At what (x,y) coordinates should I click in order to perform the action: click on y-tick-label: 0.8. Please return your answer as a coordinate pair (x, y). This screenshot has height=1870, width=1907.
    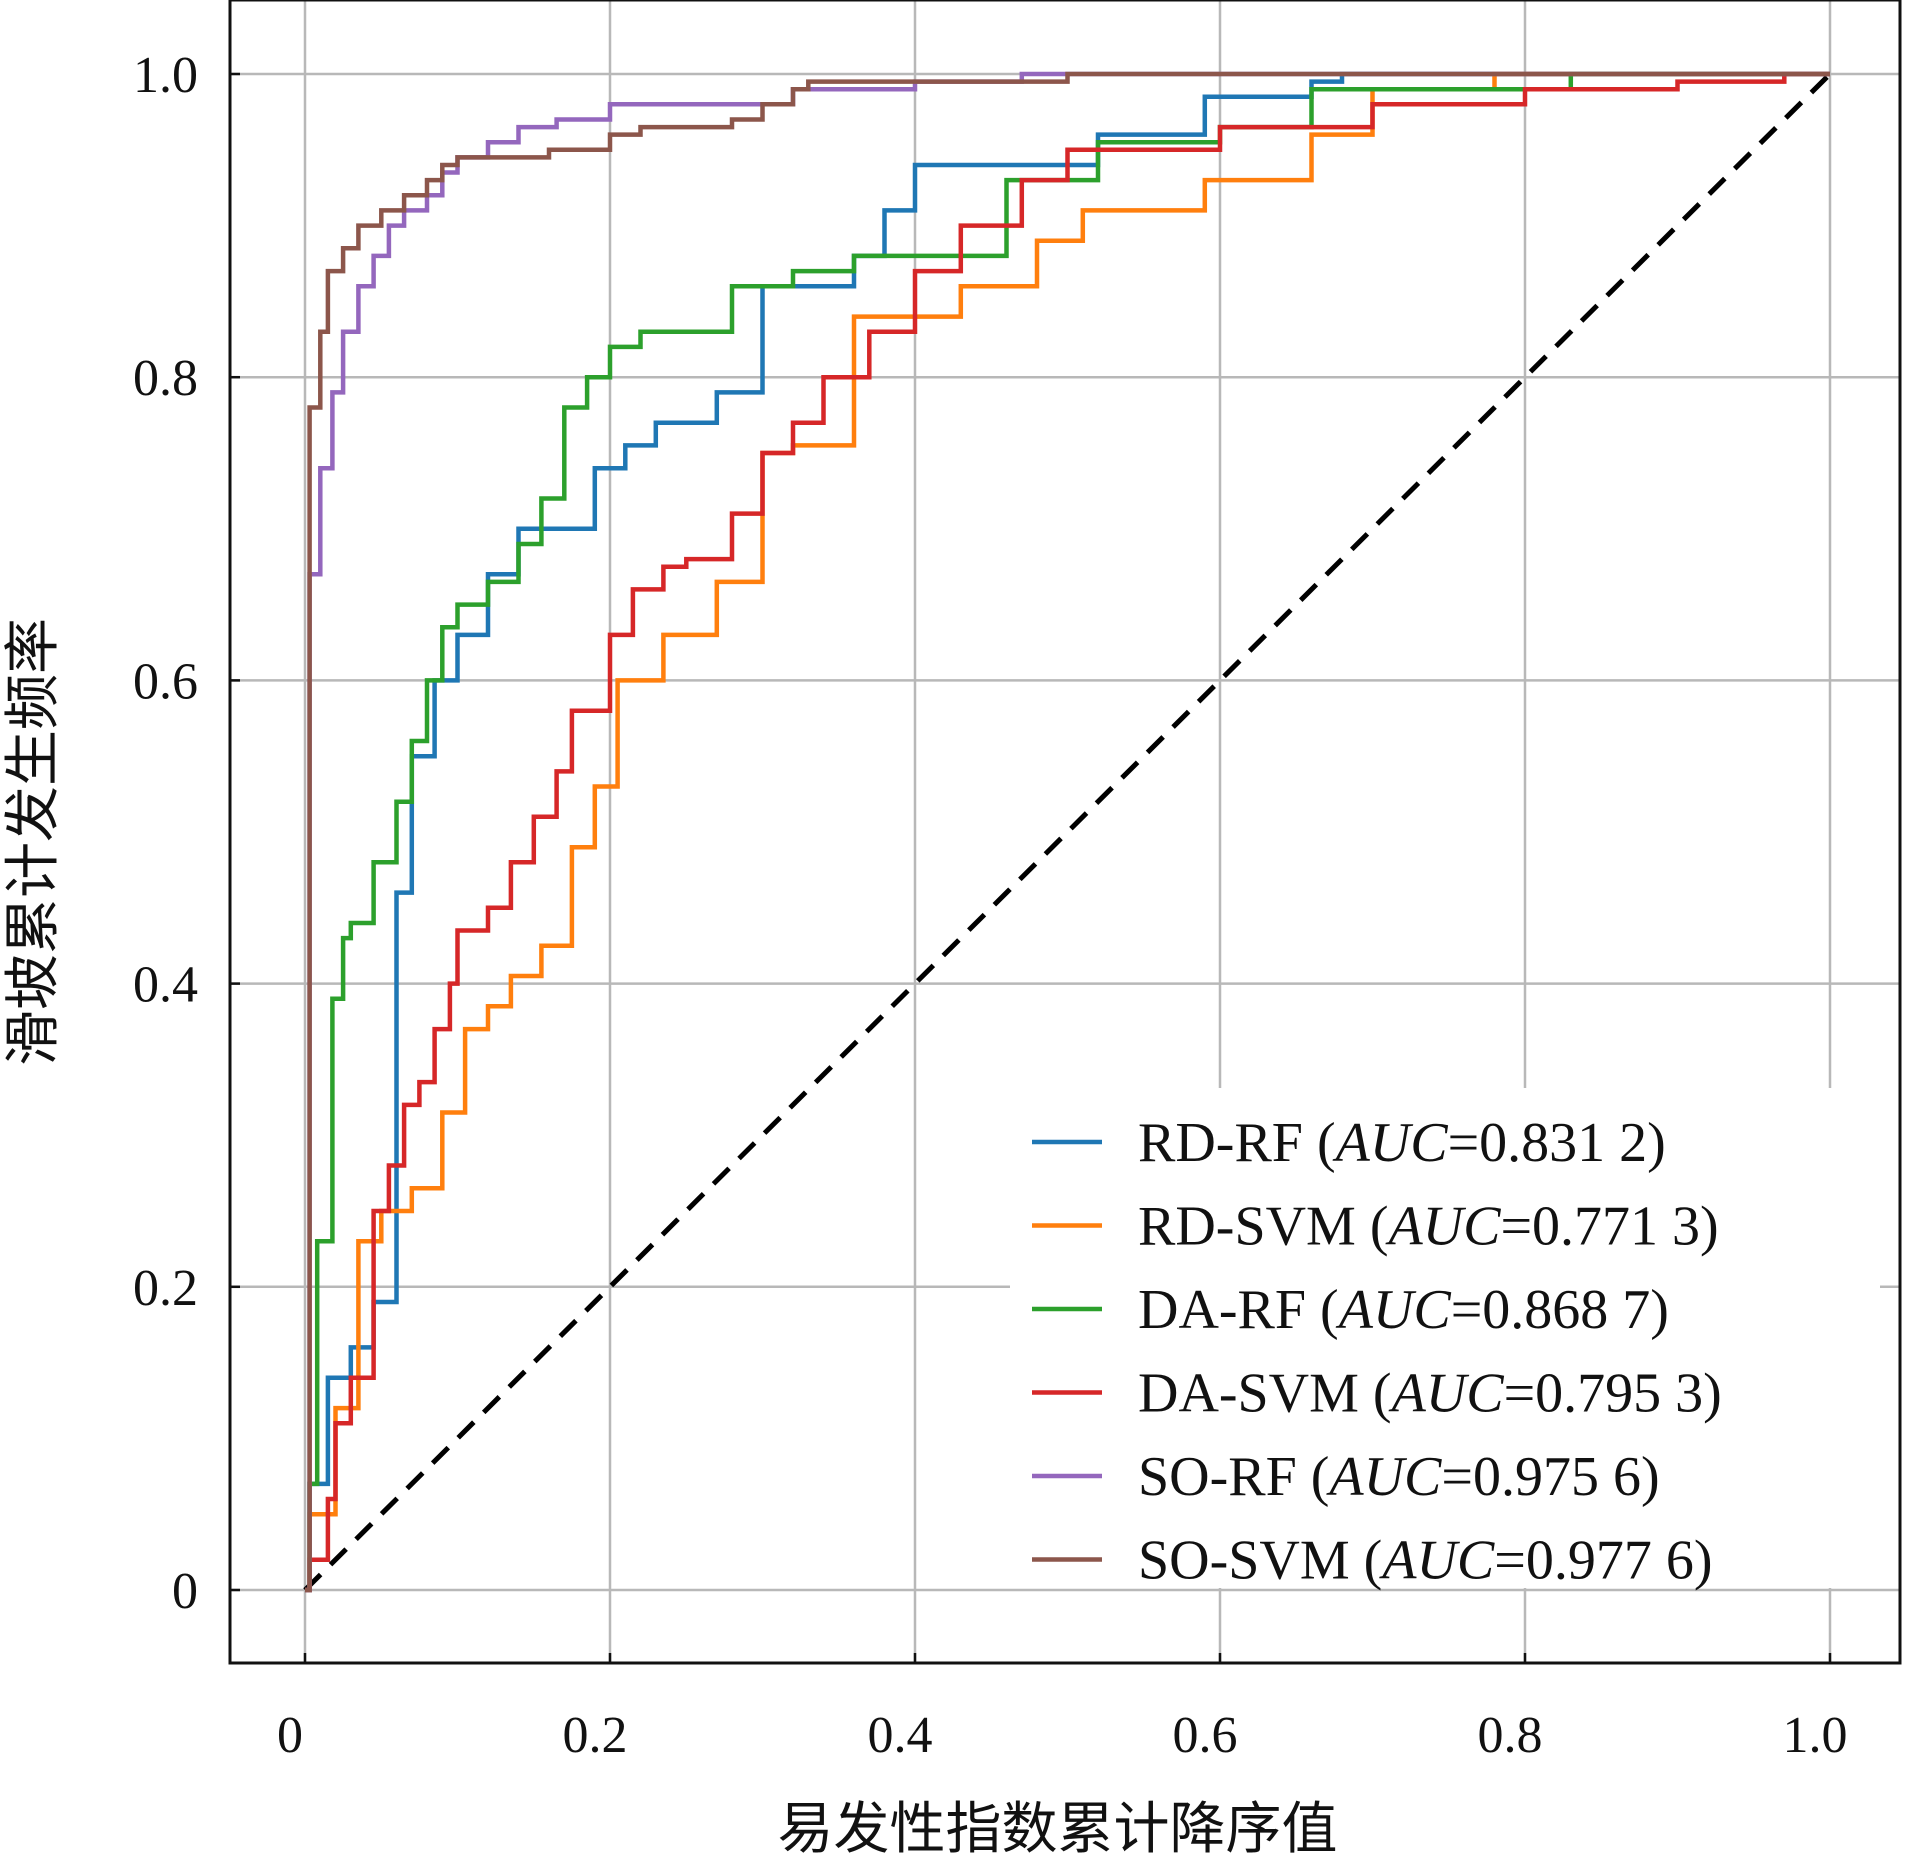
    Looking at the image, I should click on (165, 378).